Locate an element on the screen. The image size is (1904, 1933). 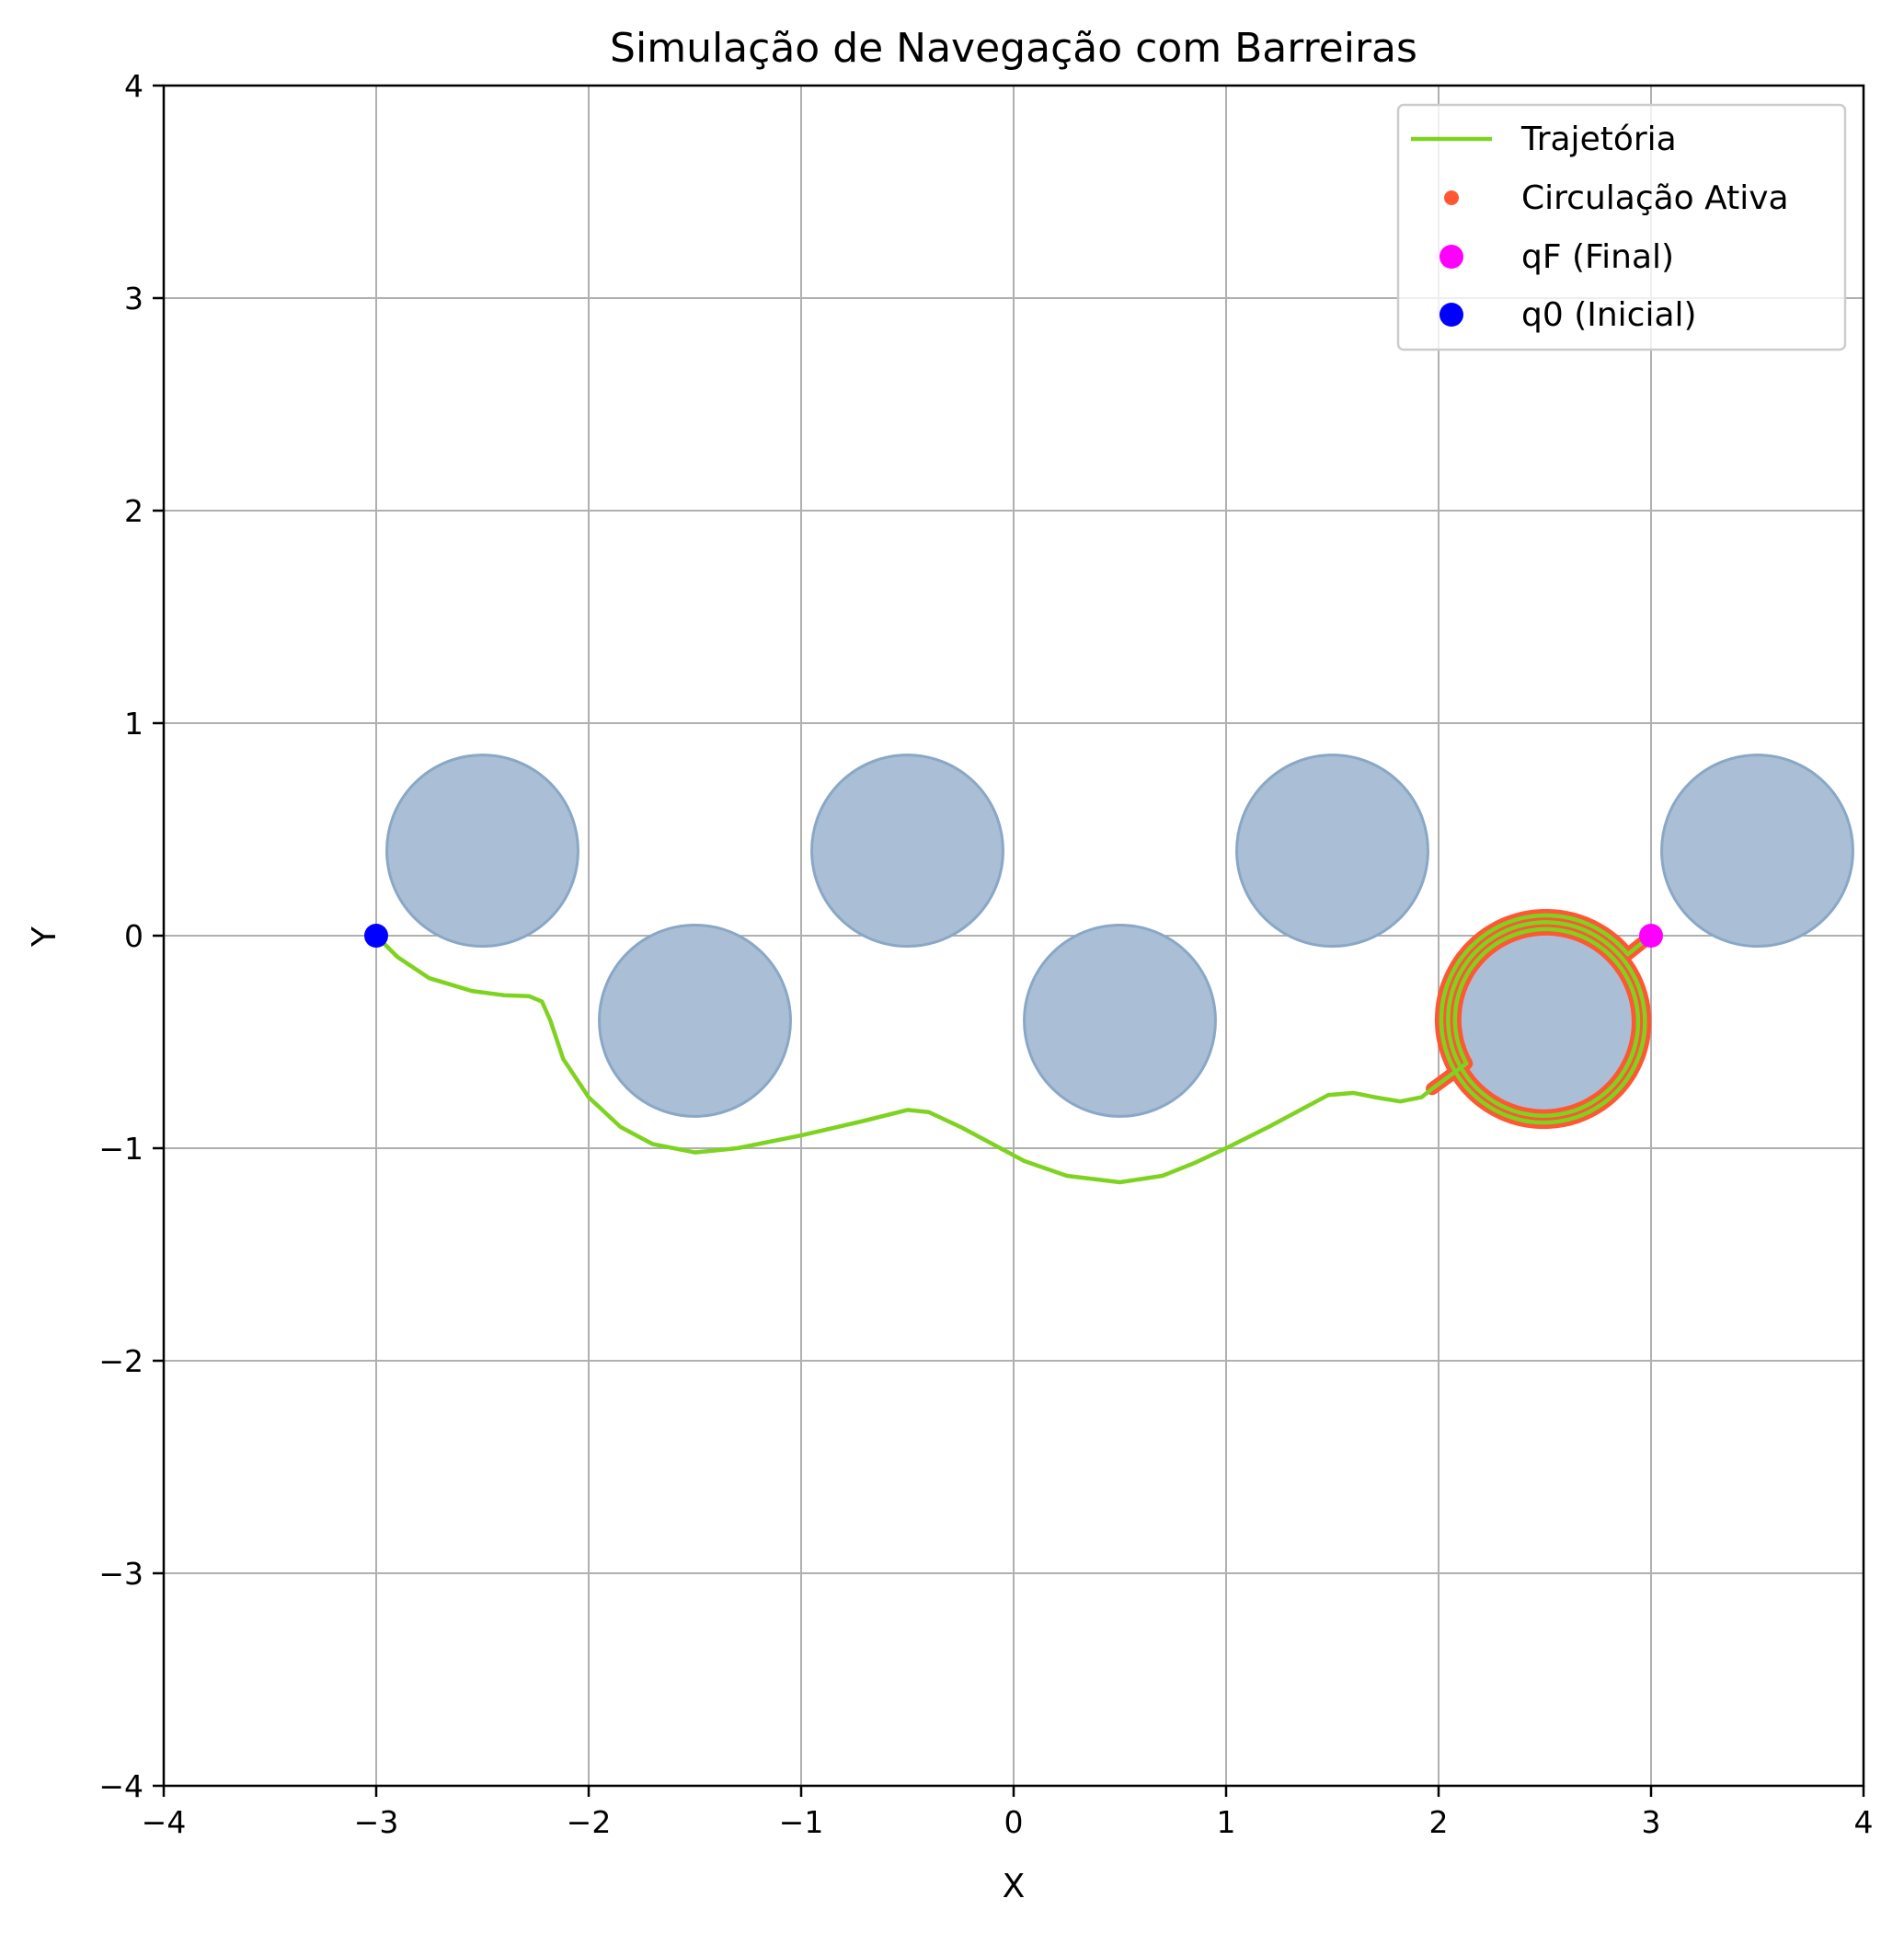
chart-title: Simulação de Navegação com Barreiras is located at coordinates (1013, 48).